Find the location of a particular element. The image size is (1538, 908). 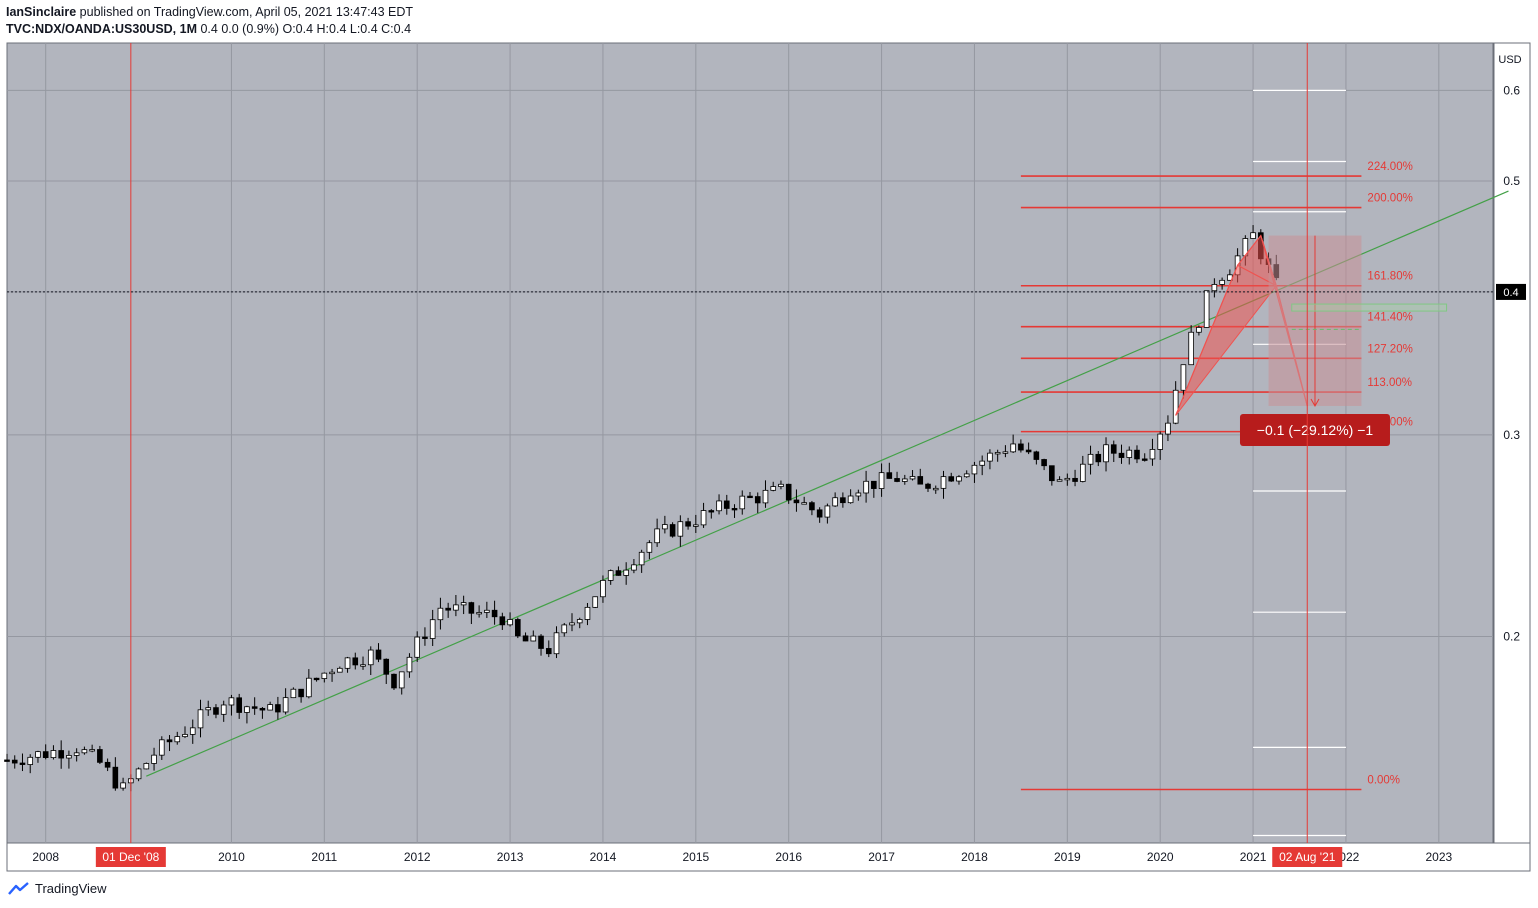

x-tick-label: 2010 is located at coordinates (231, 857).